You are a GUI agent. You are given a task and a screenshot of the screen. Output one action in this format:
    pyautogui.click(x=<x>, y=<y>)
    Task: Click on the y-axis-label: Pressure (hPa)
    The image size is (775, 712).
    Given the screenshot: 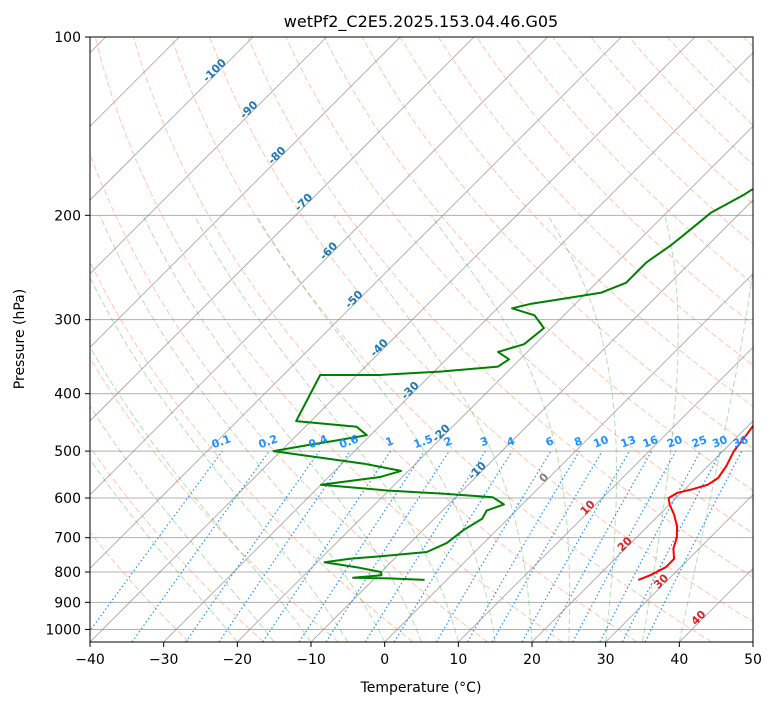 What is the action you would take?
    pyautogui.click(x=20, y=339)
    